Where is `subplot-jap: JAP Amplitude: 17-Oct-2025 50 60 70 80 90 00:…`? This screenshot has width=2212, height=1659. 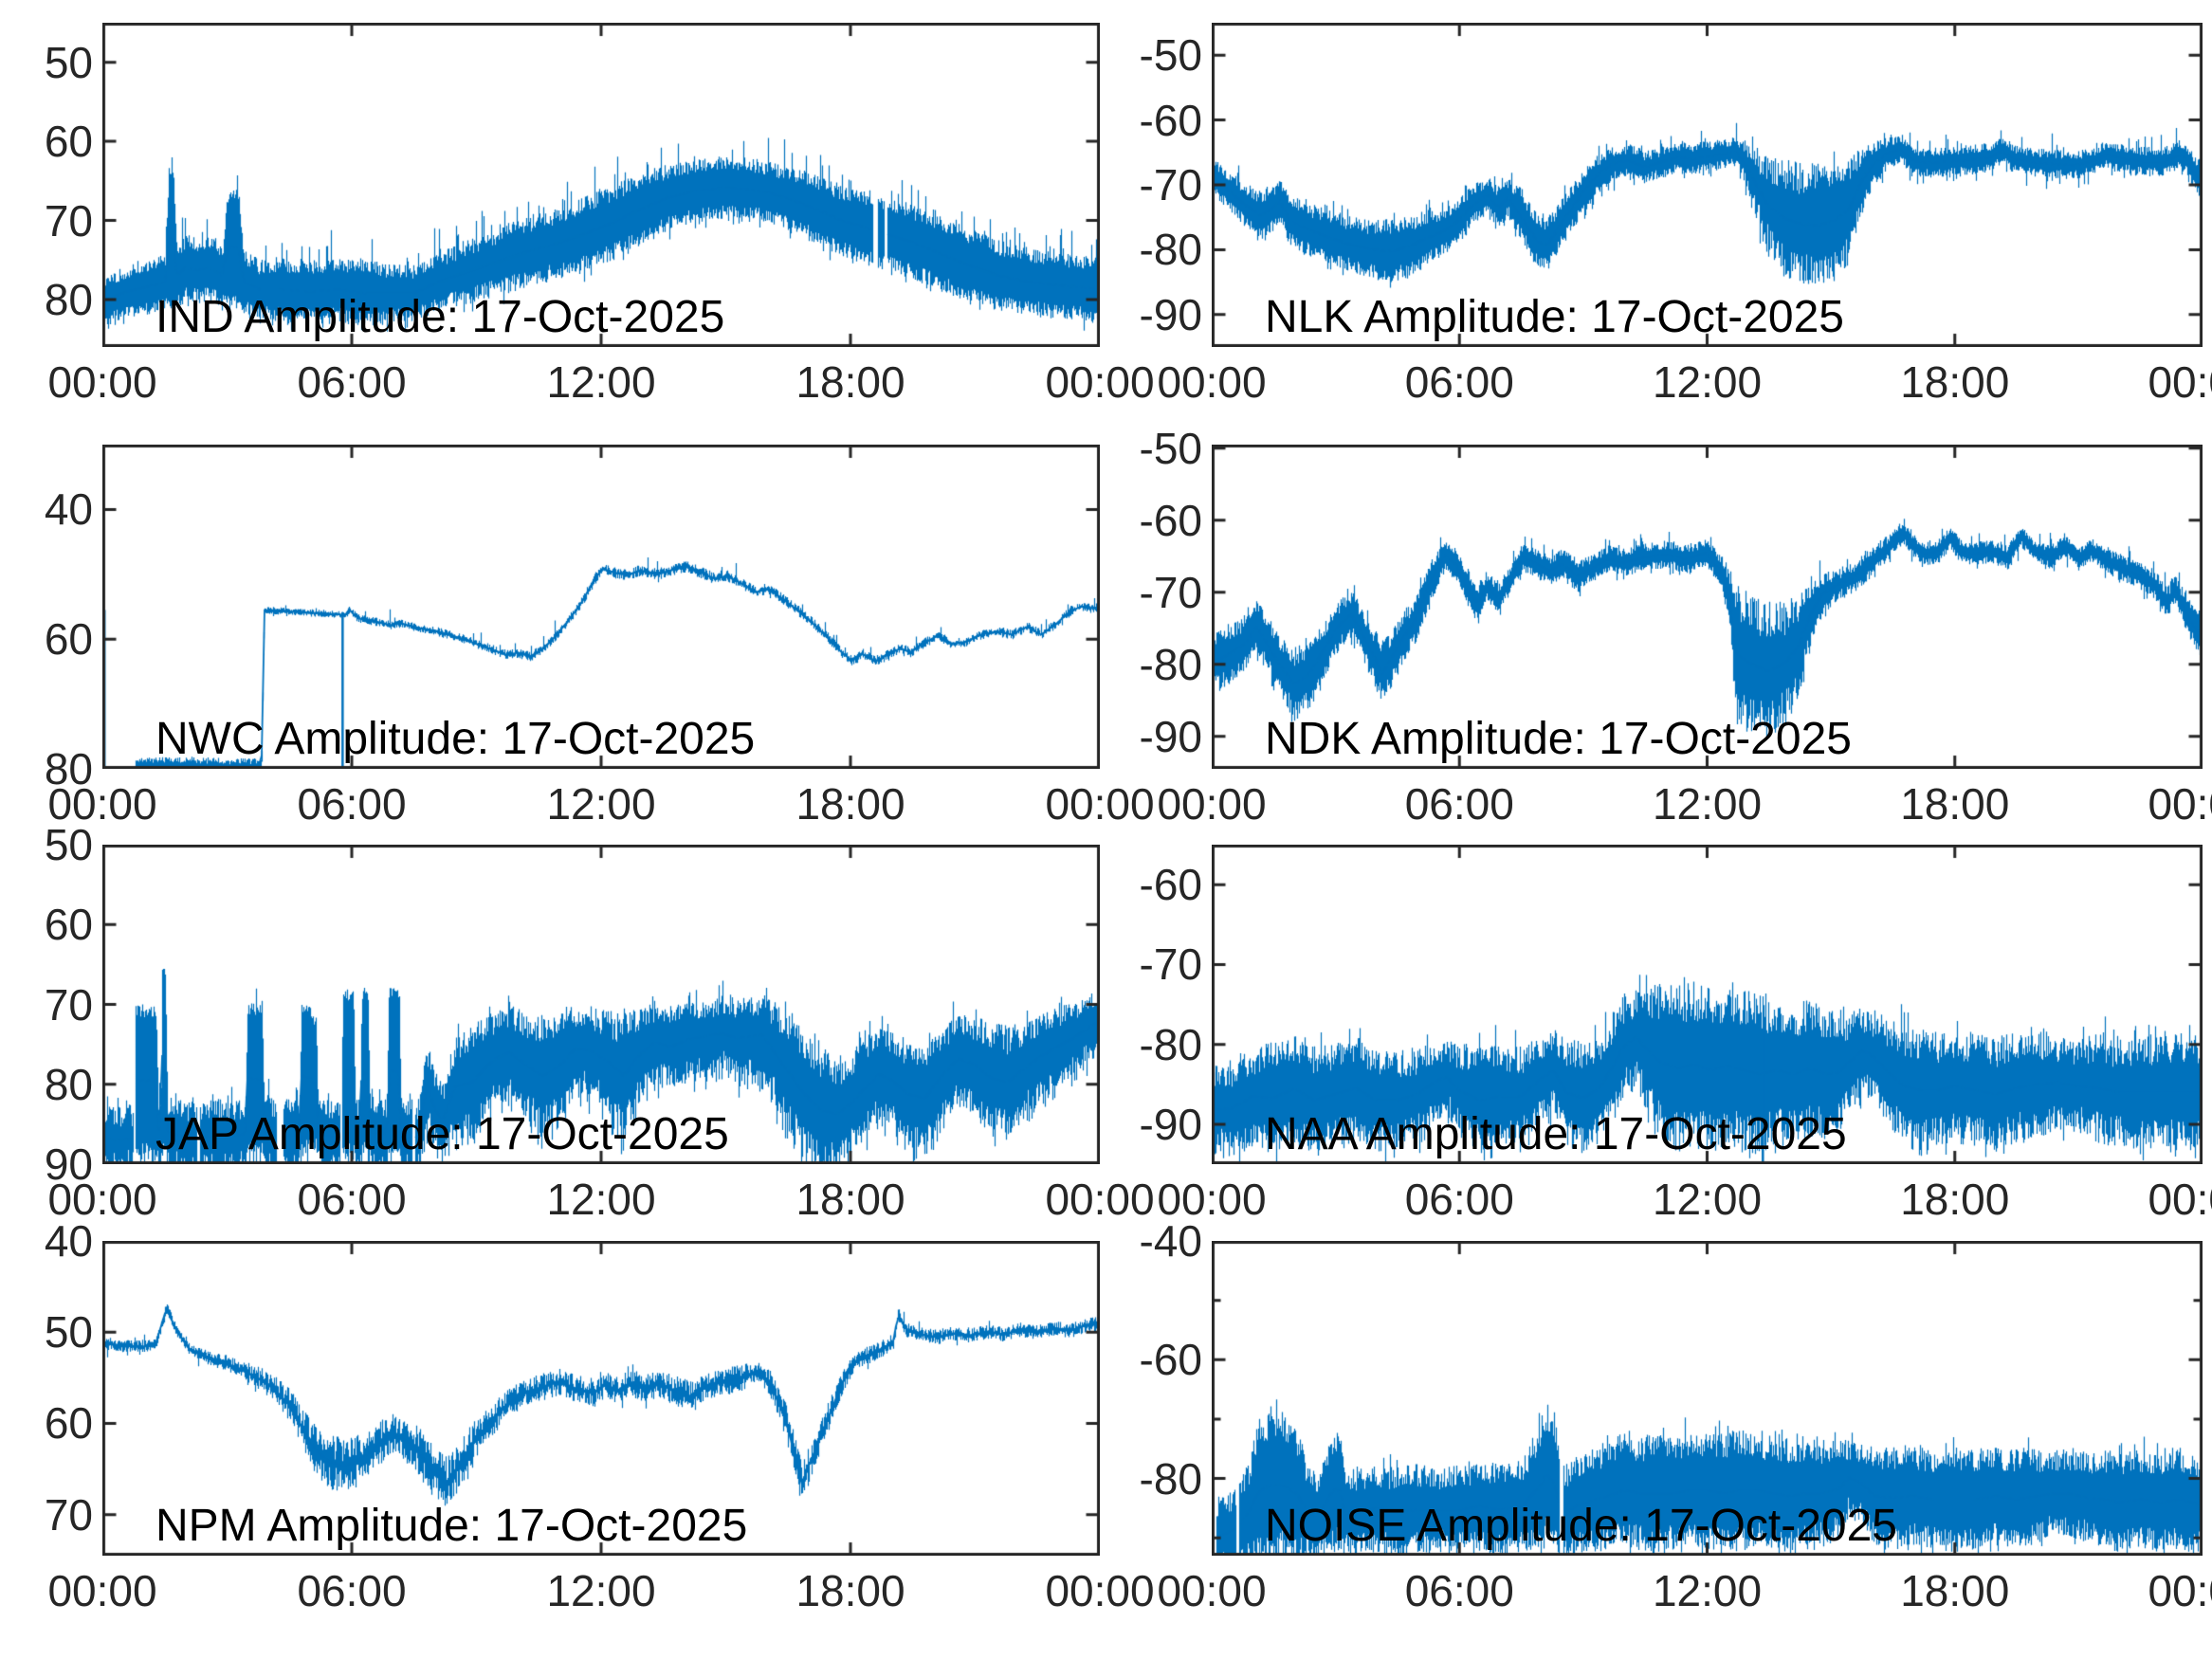 subplot-jap: JAP Amplitude: 17-Oct-2025 50 60 70 80 90 00:… is located at coordinates (600, 1022).